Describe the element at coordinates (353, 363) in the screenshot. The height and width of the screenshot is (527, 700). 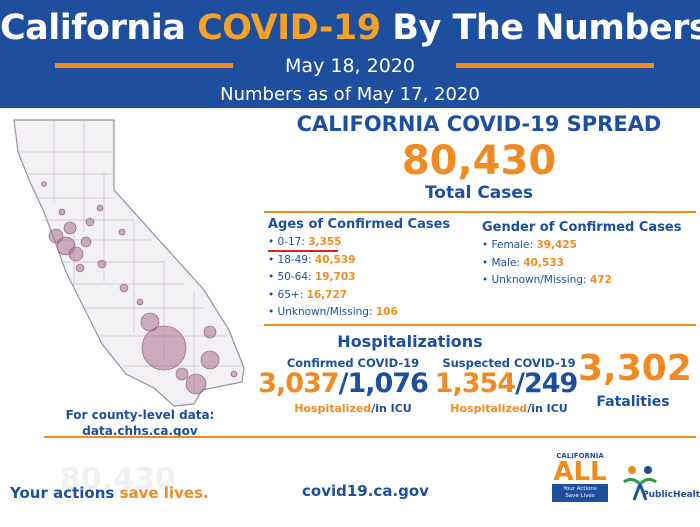
I see `confirmed-label: Confirmed COVID-19` at that location.